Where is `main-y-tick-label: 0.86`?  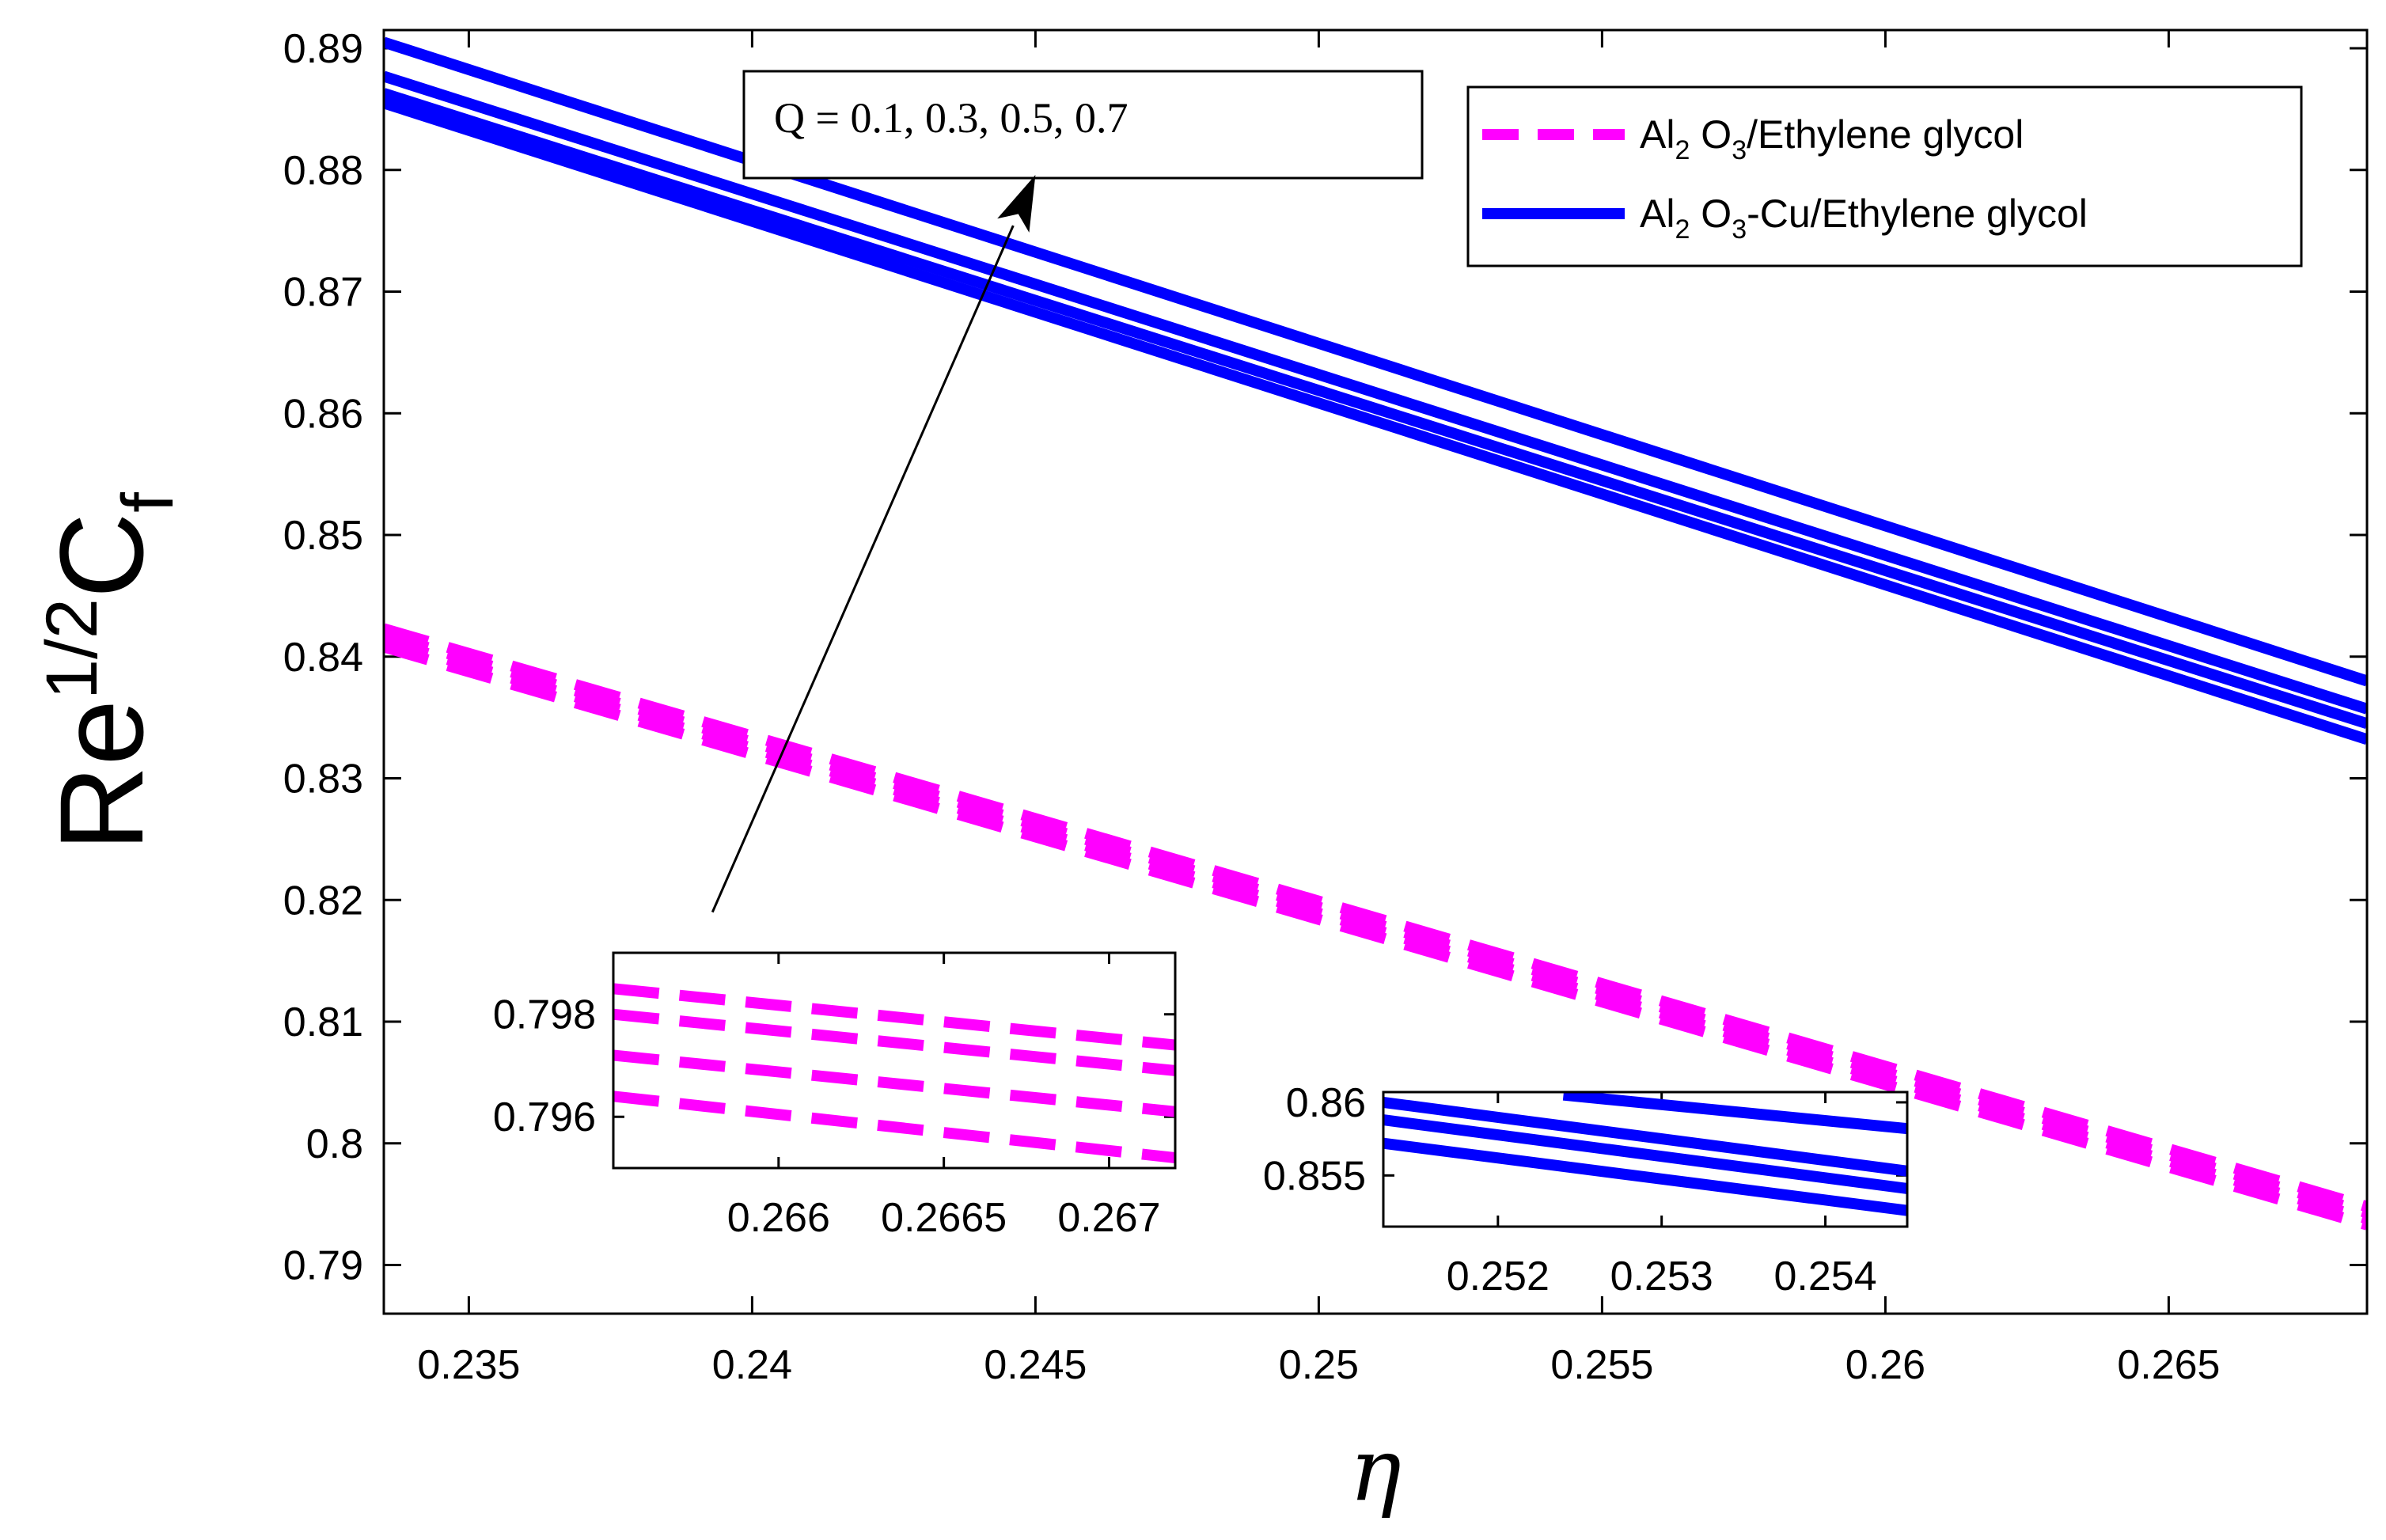 main-y-tick-label: 0.86 is located at coordinates (323, 414).